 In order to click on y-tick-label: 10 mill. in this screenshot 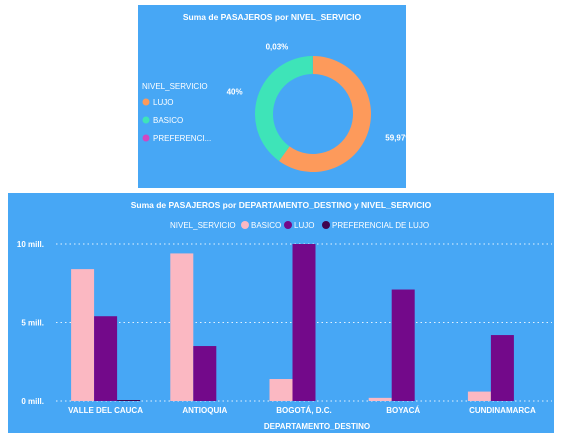, I will do `click(30, 244)`.